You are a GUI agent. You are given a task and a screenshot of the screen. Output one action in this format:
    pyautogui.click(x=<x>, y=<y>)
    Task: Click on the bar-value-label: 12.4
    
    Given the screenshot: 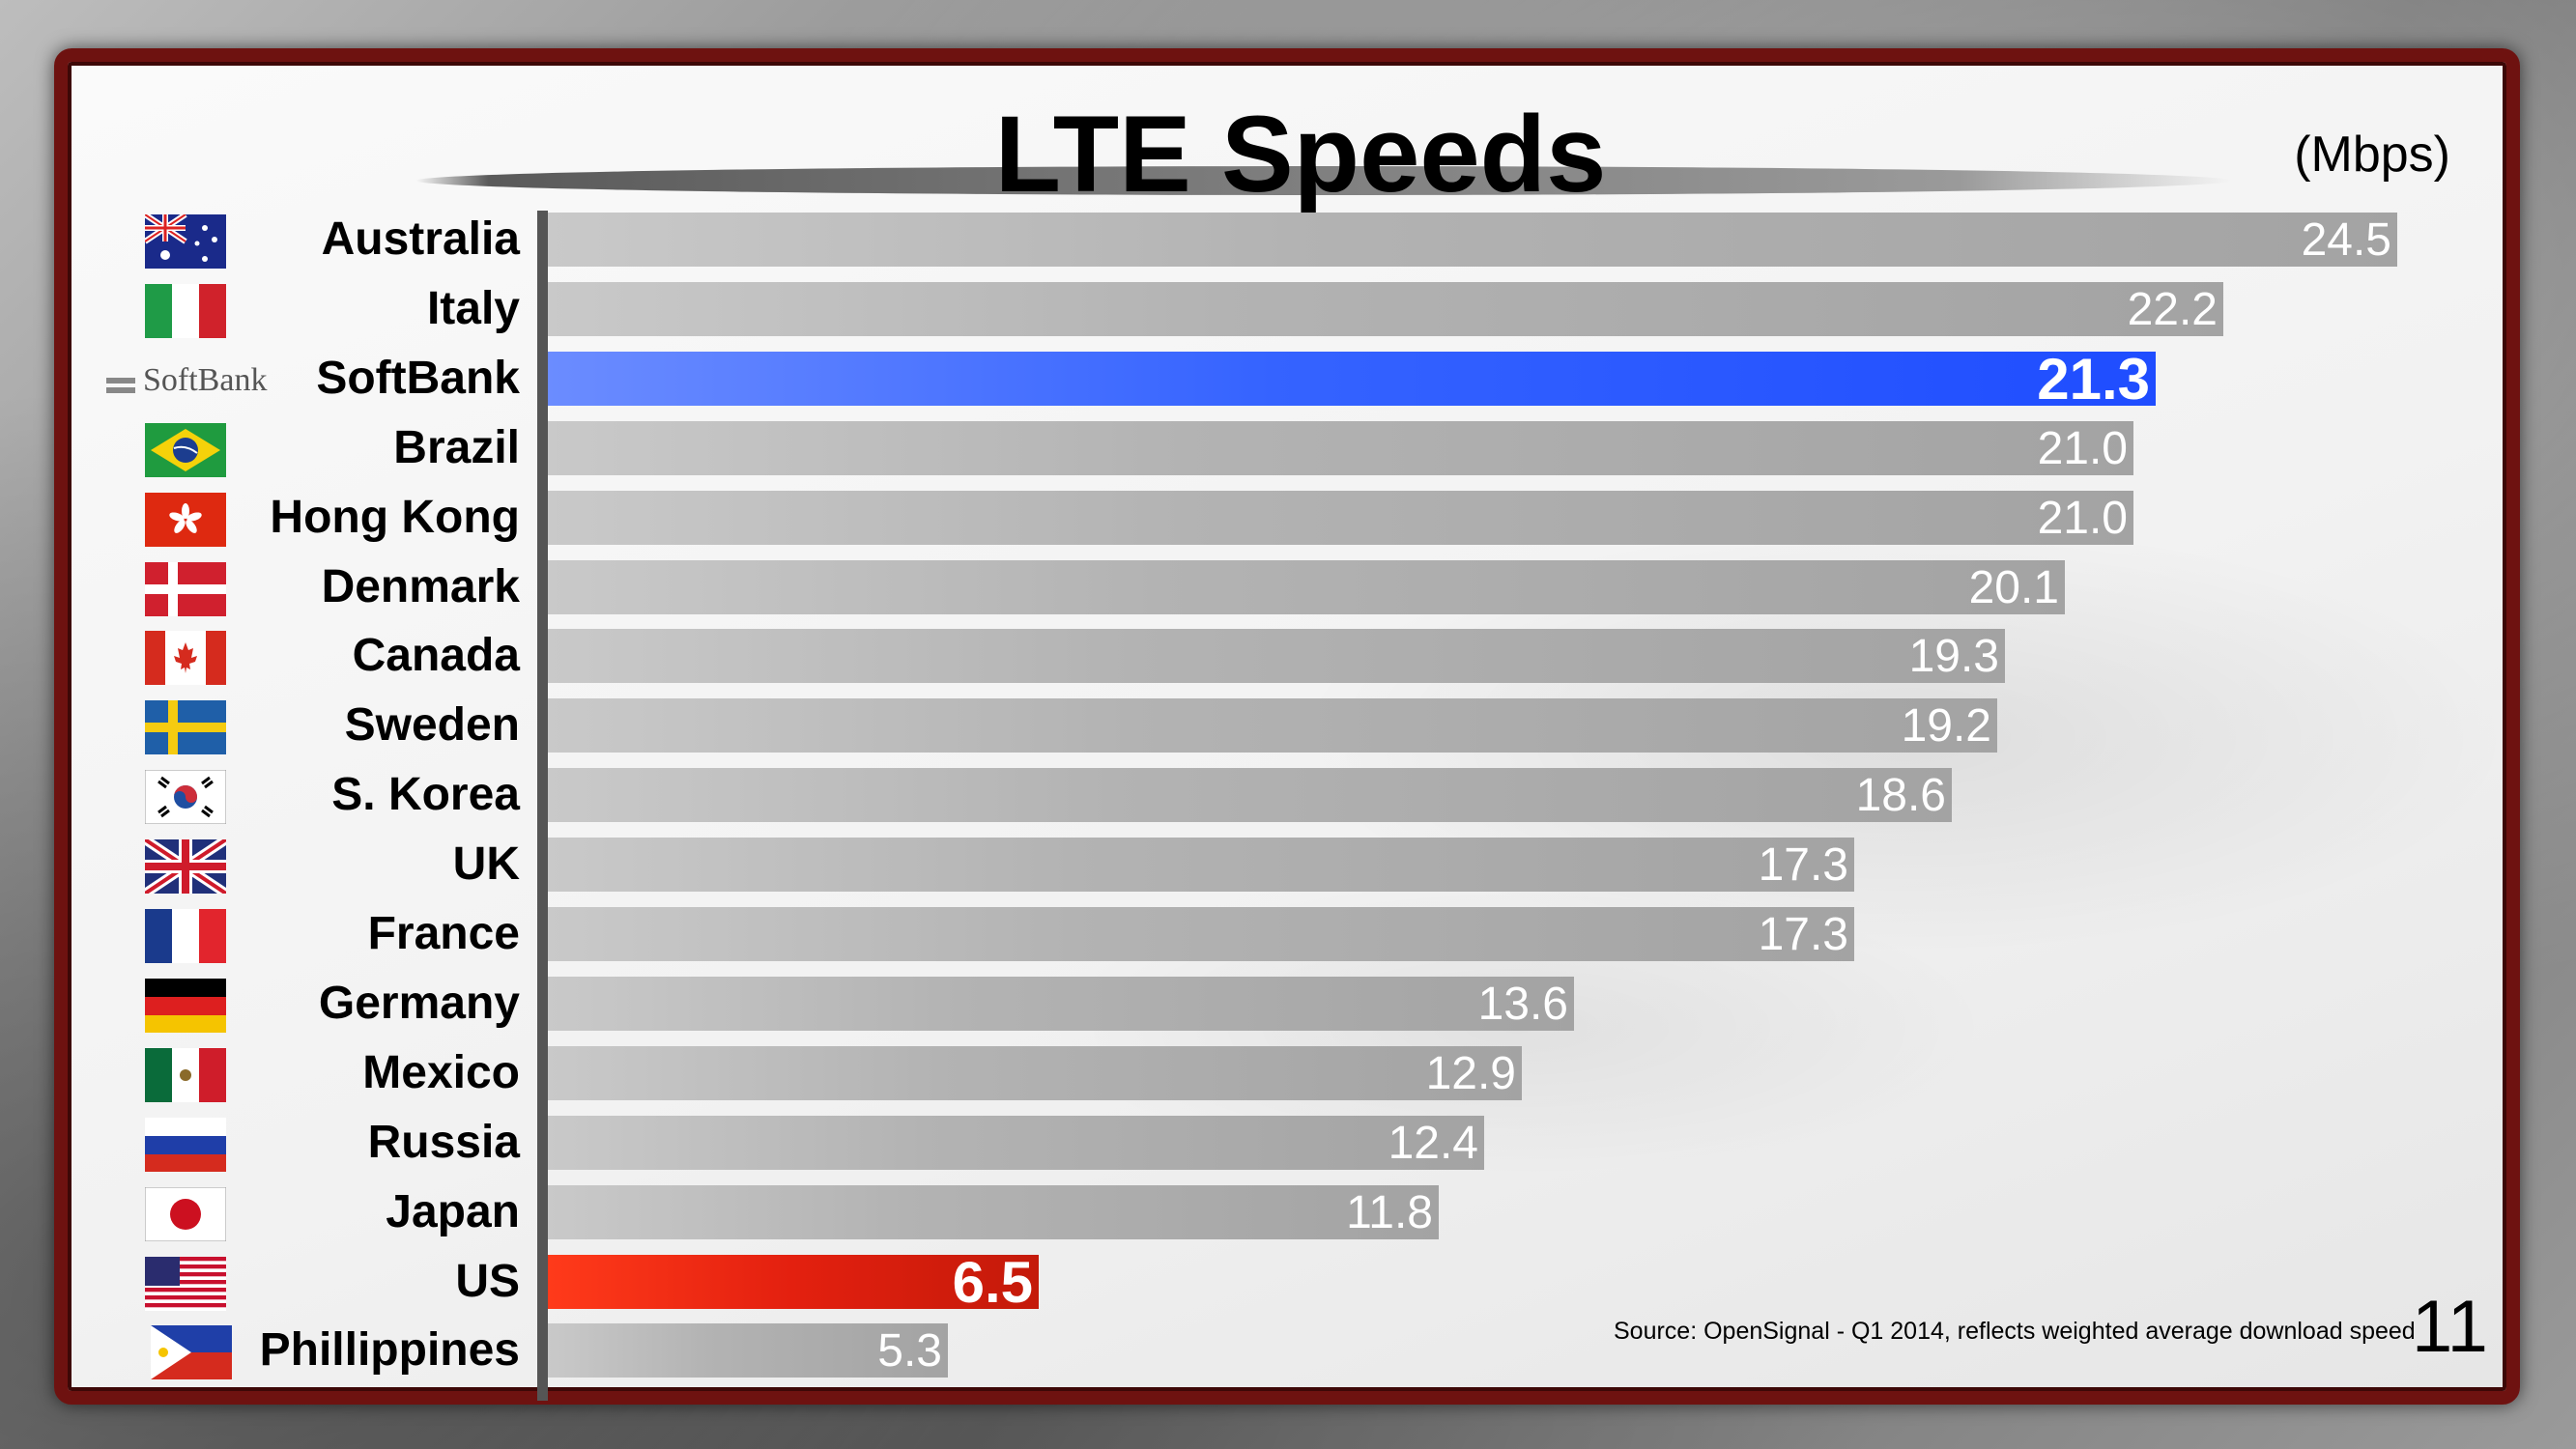 What is the action you would take?
    pyautogui.click(x=1433, y=1143)
    